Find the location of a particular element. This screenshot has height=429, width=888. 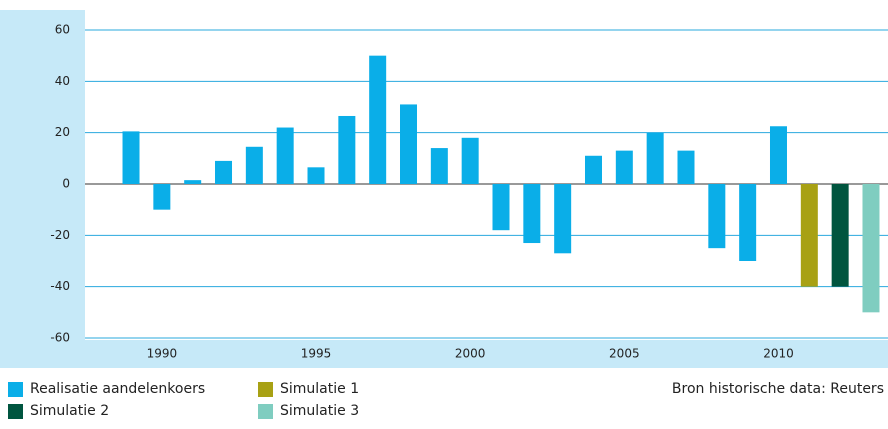

source: Bron historische data: Reuters is located at coordinates (778, 389).